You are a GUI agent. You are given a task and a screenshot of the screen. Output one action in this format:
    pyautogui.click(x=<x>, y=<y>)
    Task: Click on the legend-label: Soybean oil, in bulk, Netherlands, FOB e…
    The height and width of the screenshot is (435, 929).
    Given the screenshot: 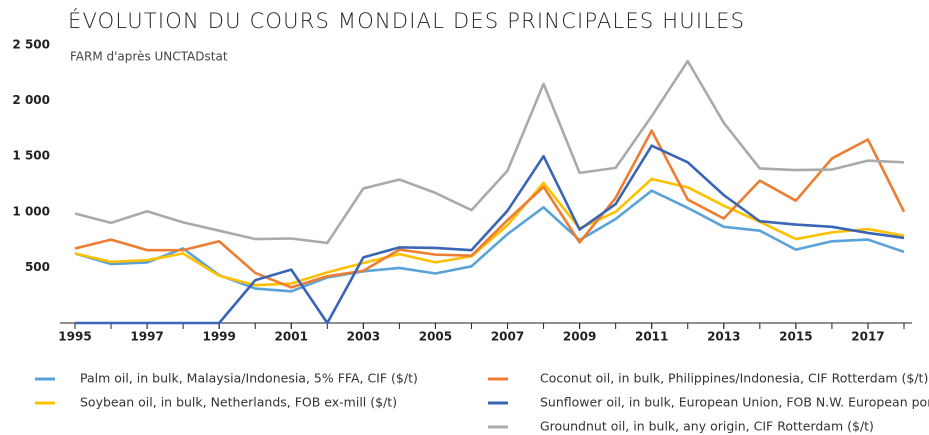 What is the action you would take?
    pyautogui.click(x=238, y=402)
    